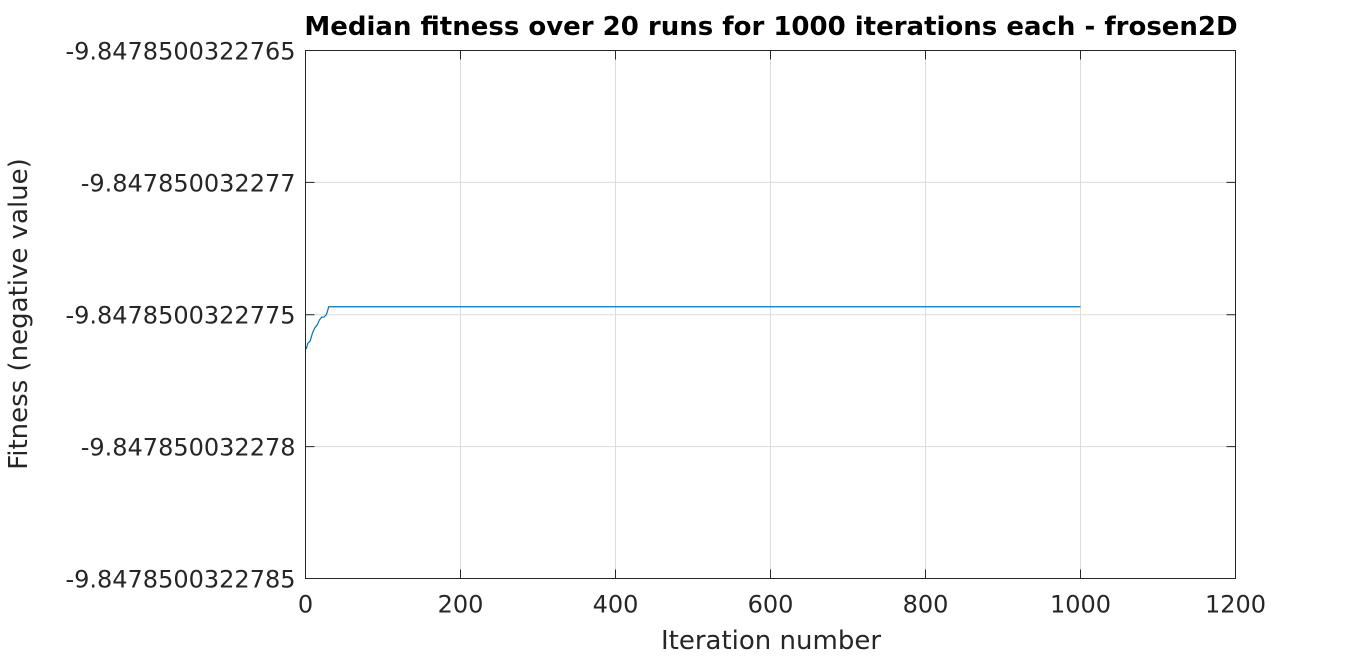 This screenshot has width=1366, height=656. I want to click on y-tick-label: -9.8478500322775, so click(180, 316).